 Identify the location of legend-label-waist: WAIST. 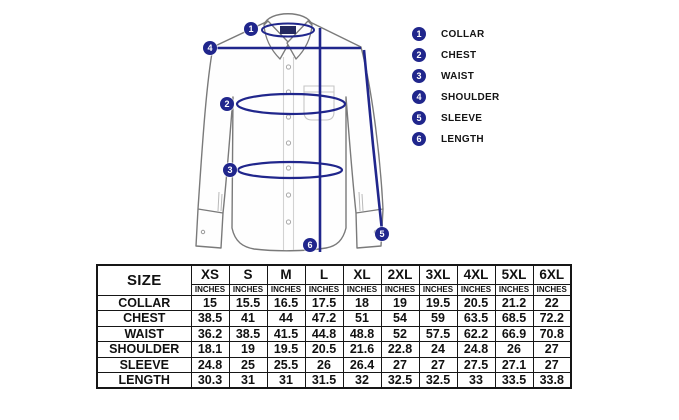
(458, 76).